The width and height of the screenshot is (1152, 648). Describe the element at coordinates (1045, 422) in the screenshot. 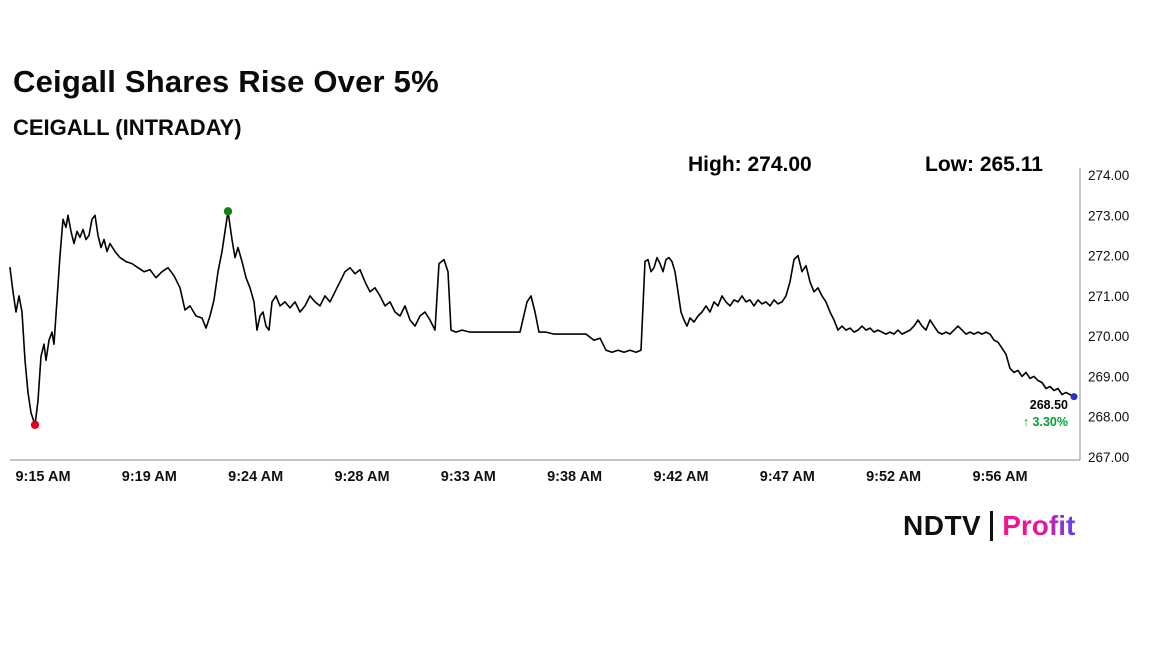

I see `change-percent-label: ↑ 3.30%` at that location.